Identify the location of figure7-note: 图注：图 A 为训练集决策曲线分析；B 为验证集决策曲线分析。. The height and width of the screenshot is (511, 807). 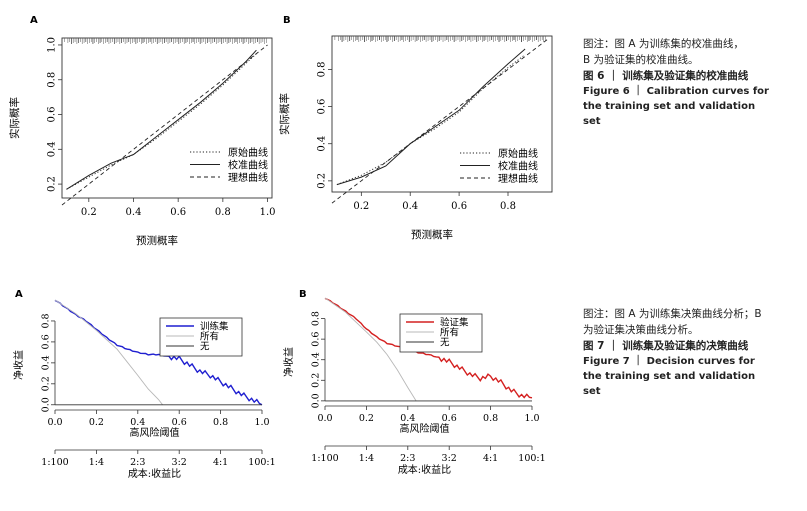
(672, 322).